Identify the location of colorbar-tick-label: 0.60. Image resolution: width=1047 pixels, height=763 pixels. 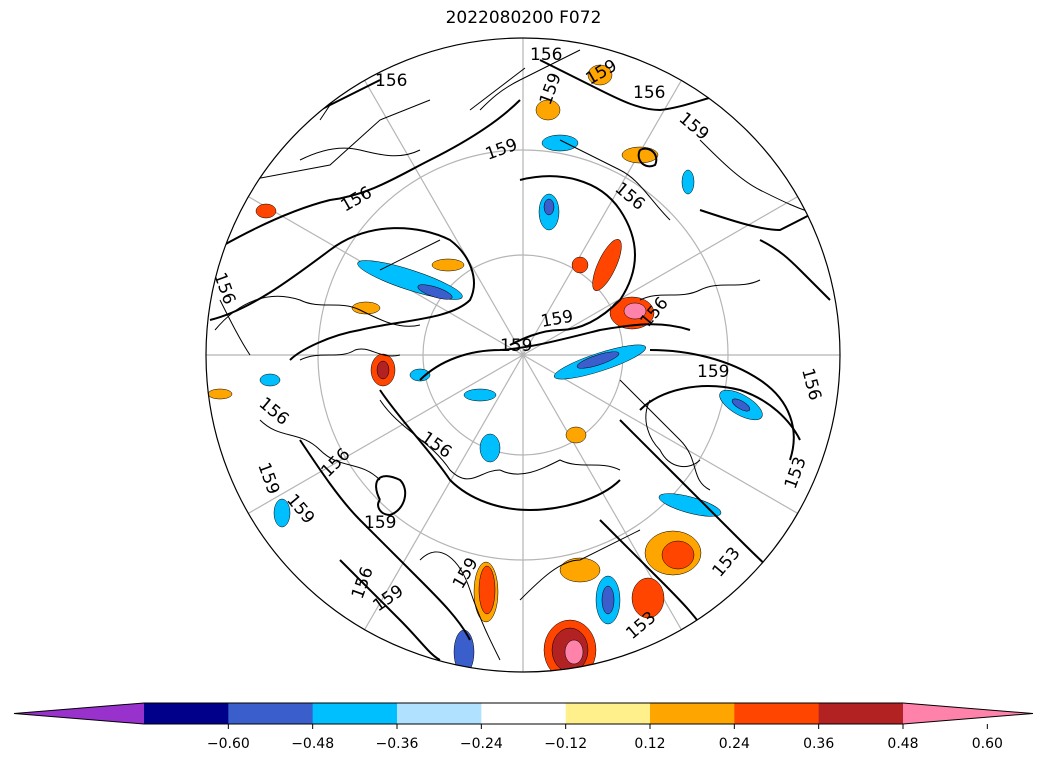
(987, 744).